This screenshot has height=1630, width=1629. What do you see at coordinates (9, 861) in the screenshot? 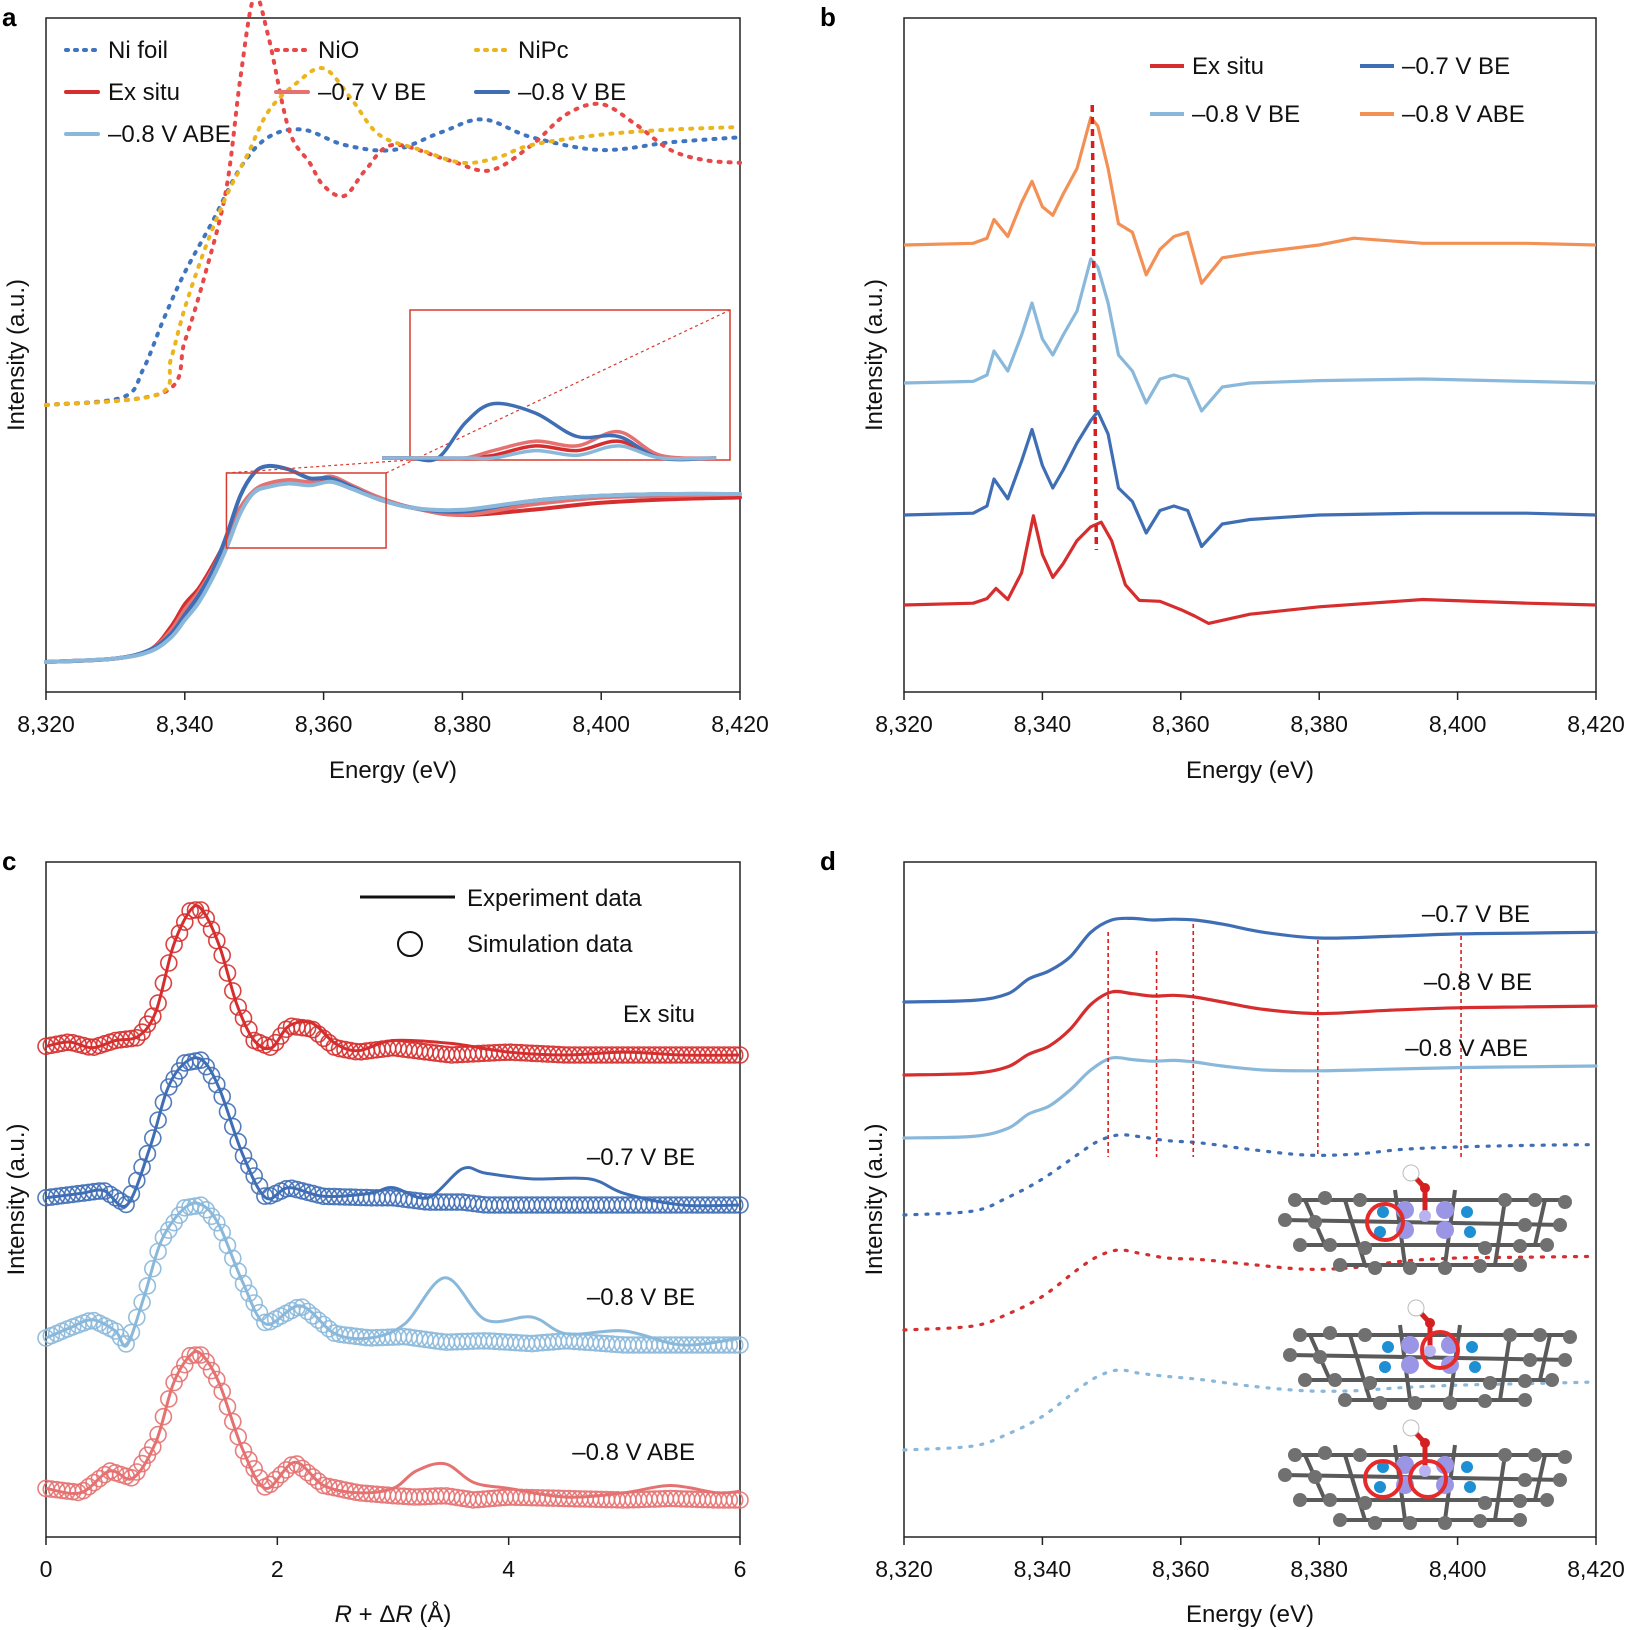
I see `panel-letter-c: c` at bounding box center [9, 861].